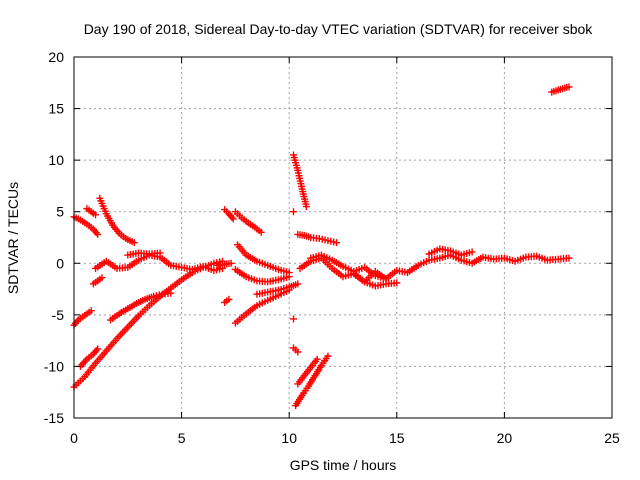  I want to click on series-track-f, so click(141, 306).